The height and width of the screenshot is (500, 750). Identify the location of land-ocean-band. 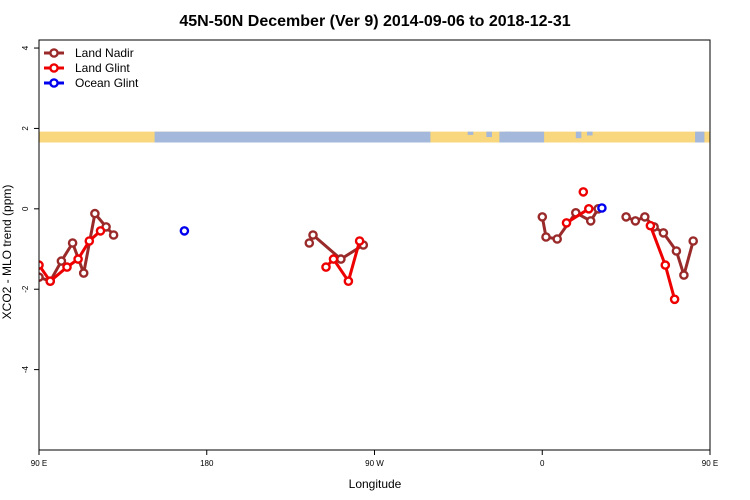
(374, 137).